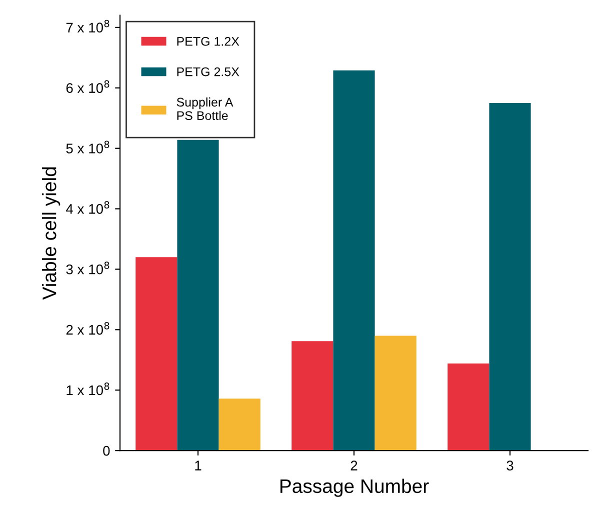 The height and width of the screenshot is (512, 600). Describe the element at coordinates (354, 487) in the screenshot. I see `x-axis-title: Passage Number` at that location.